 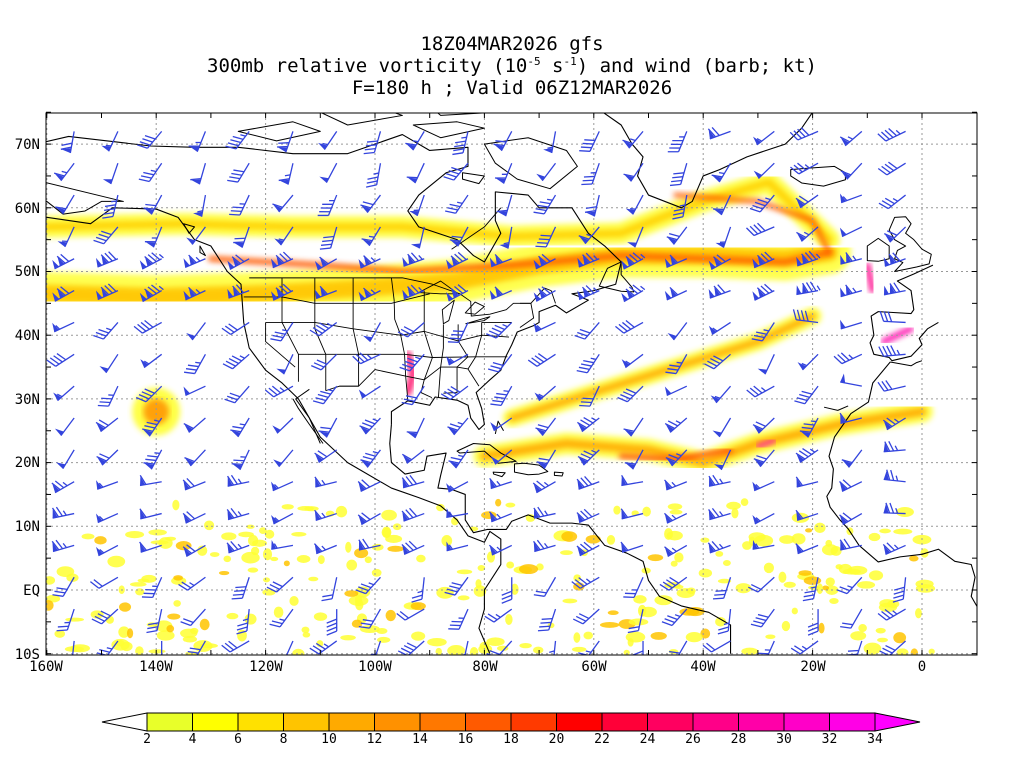 What do you see at coordinates (560, 539) in the screenshot?
I see `caribbean-coastline` at bounding box center [560, 539].